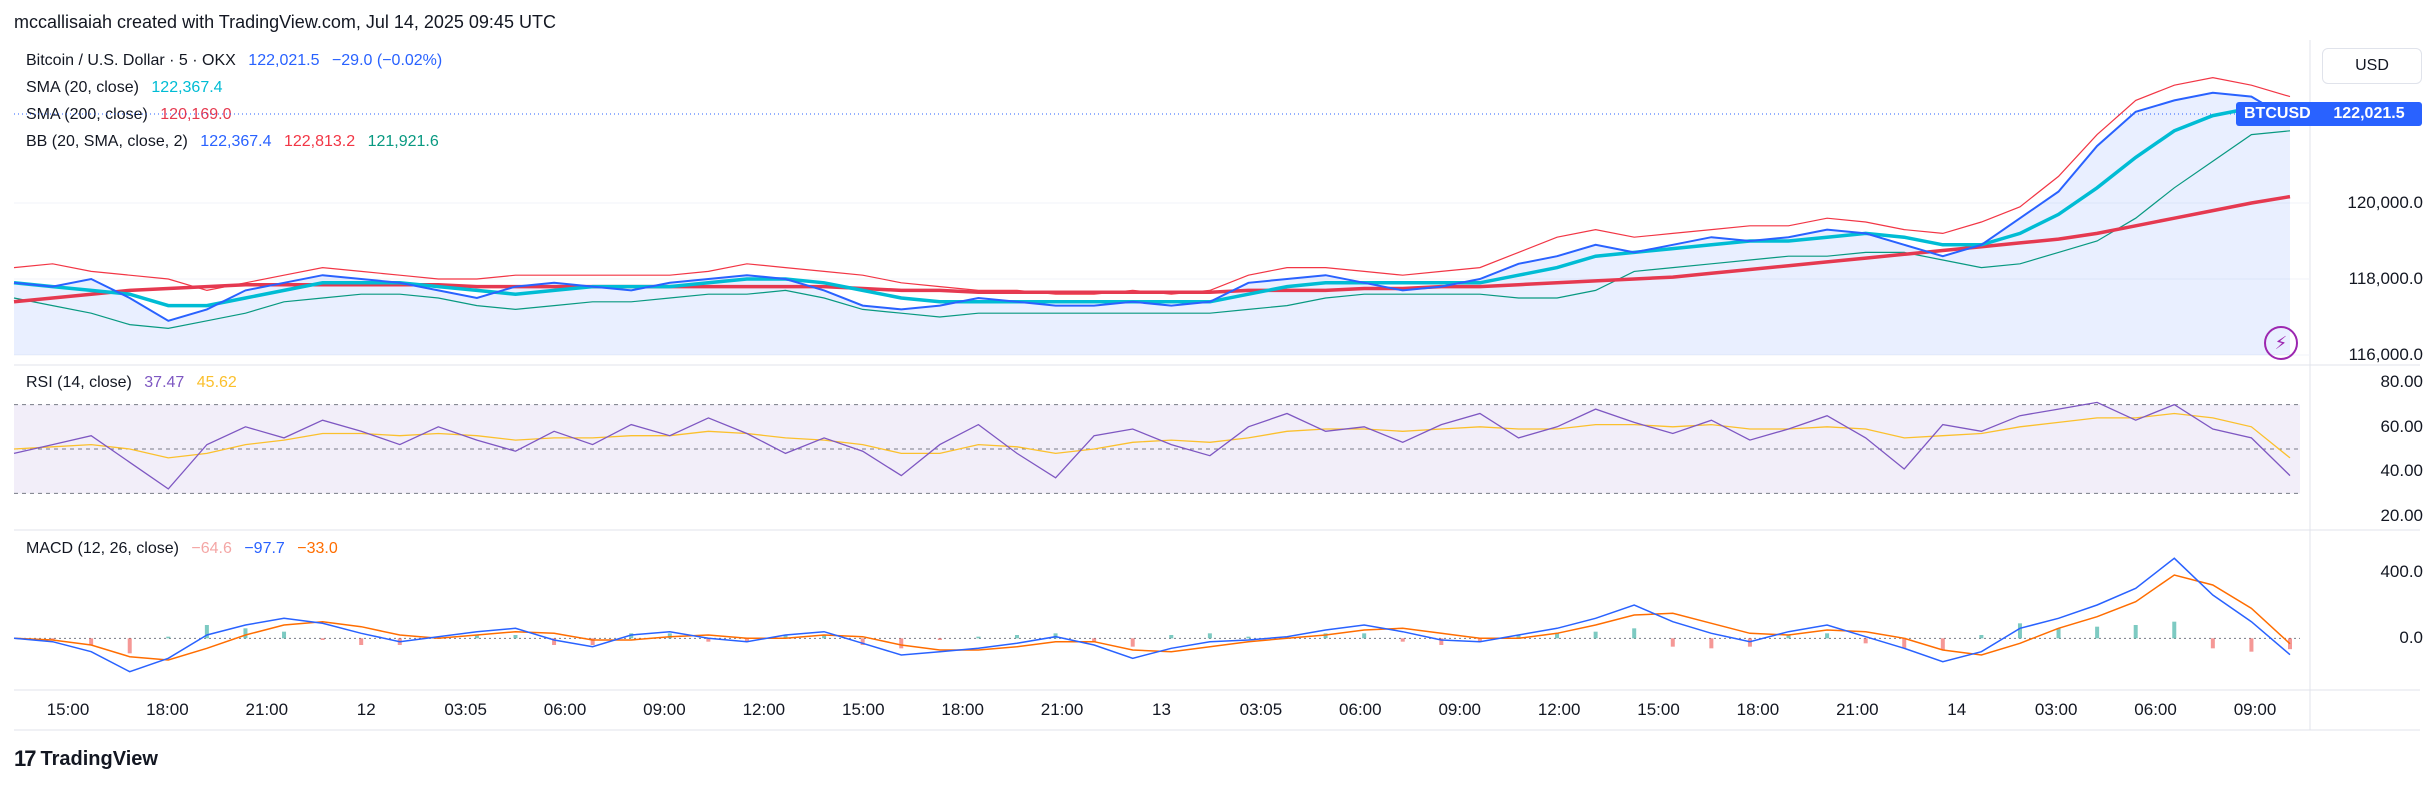 This screenshot has width=2433, height=785. Describe the element at coordinates (317, 548) in the screenshot. I see `macd-signal-value: −33.0` at that location.